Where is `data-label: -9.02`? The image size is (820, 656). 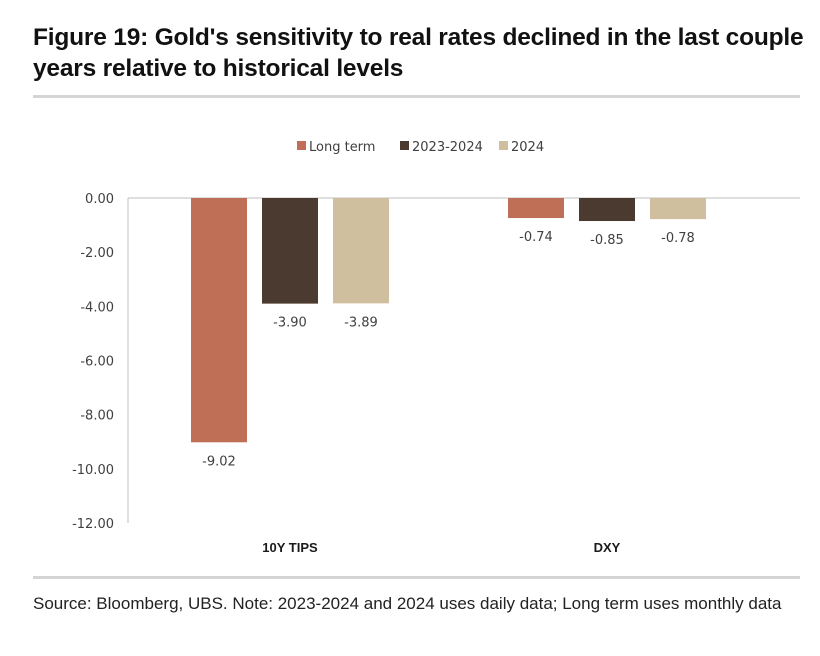
data-label: -9.02 is located at coordinates (219, 461).